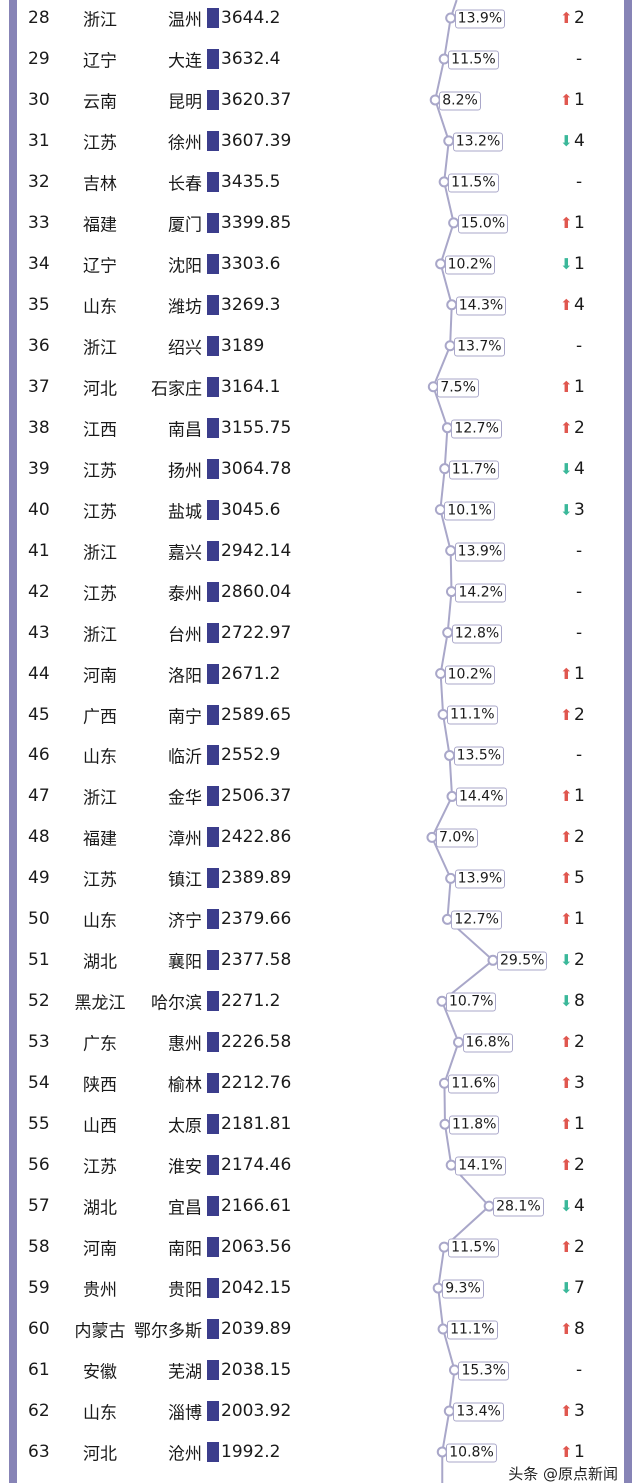 This screenshot has height=1483, width=640. I want to click on growth-label: 29.5%, so click(522, 961).